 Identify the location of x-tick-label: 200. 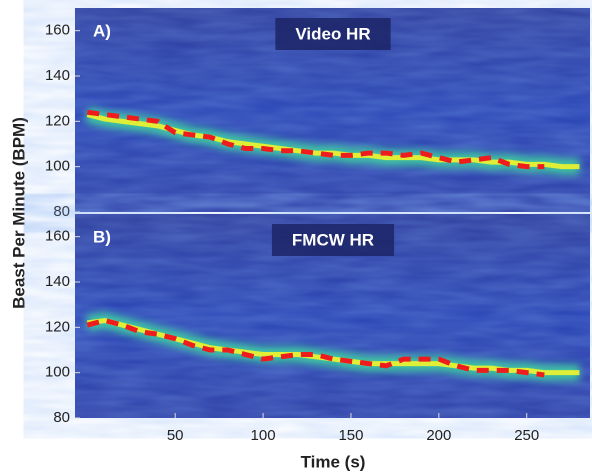
(438, 435).